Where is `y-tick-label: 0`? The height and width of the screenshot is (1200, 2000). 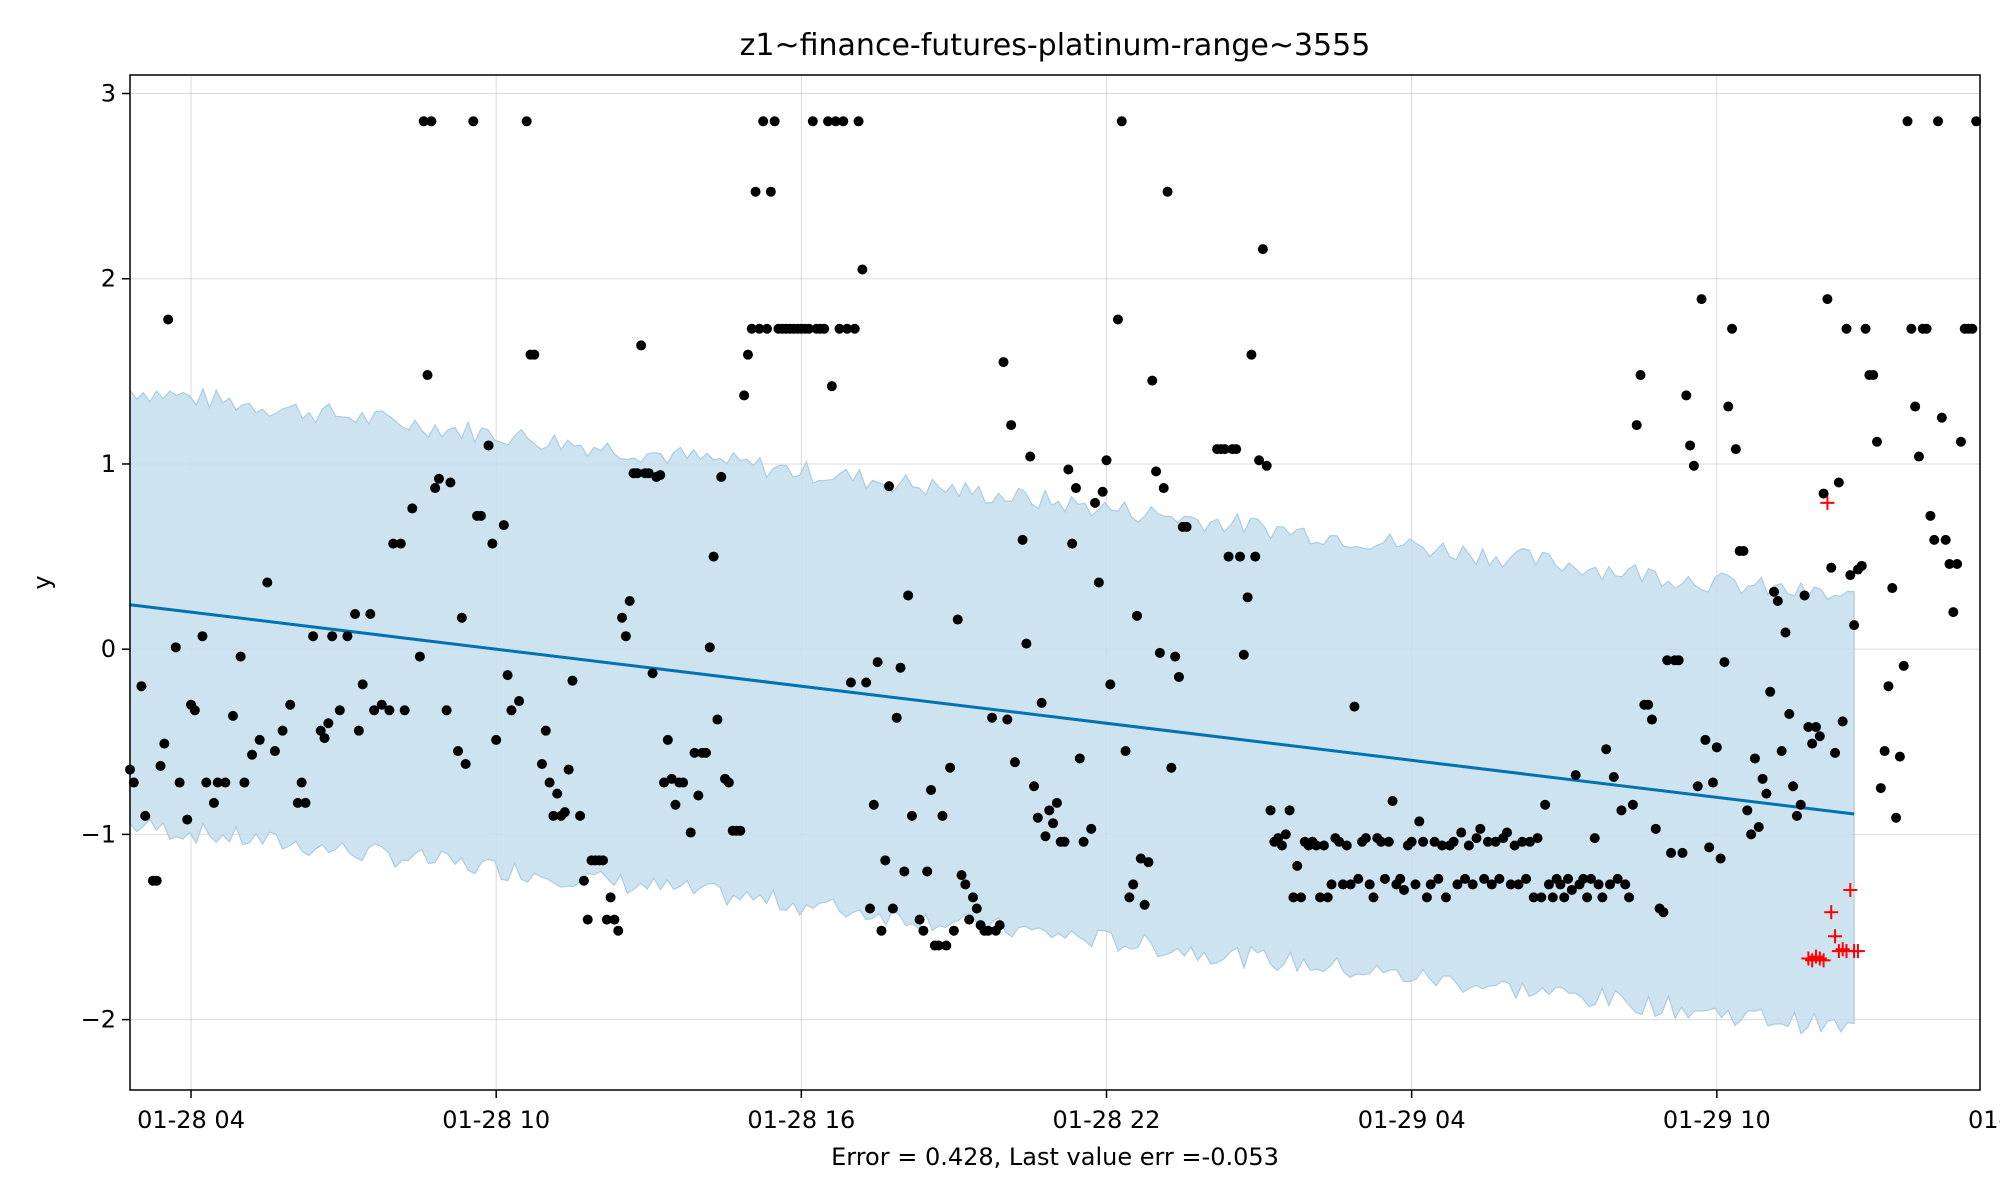 y-tick-label: 0 is located at coordinates (108, 649).